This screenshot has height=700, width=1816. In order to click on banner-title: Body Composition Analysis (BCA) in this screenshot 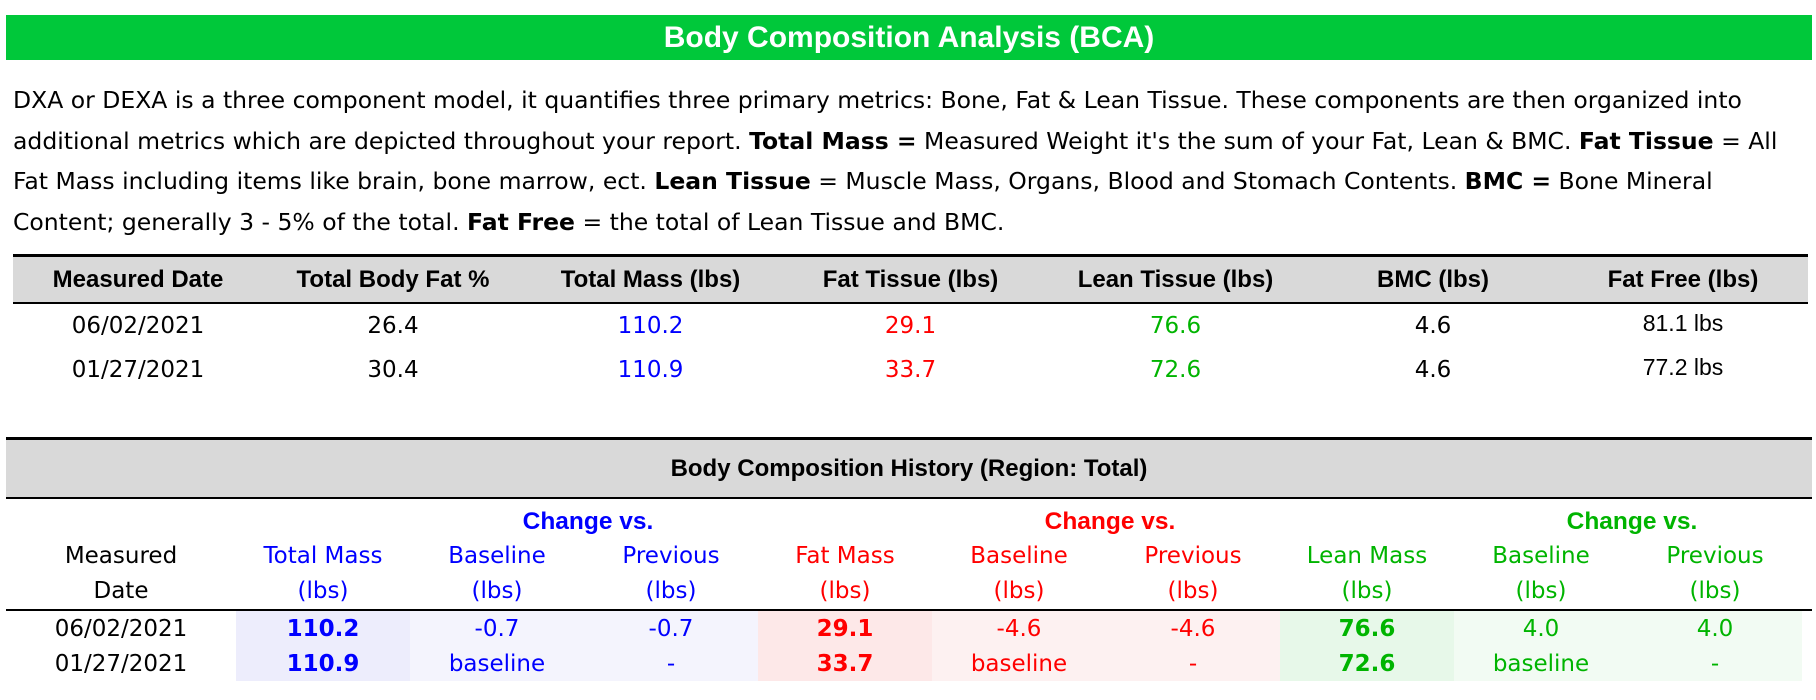, I will do `click(909, 37)`.